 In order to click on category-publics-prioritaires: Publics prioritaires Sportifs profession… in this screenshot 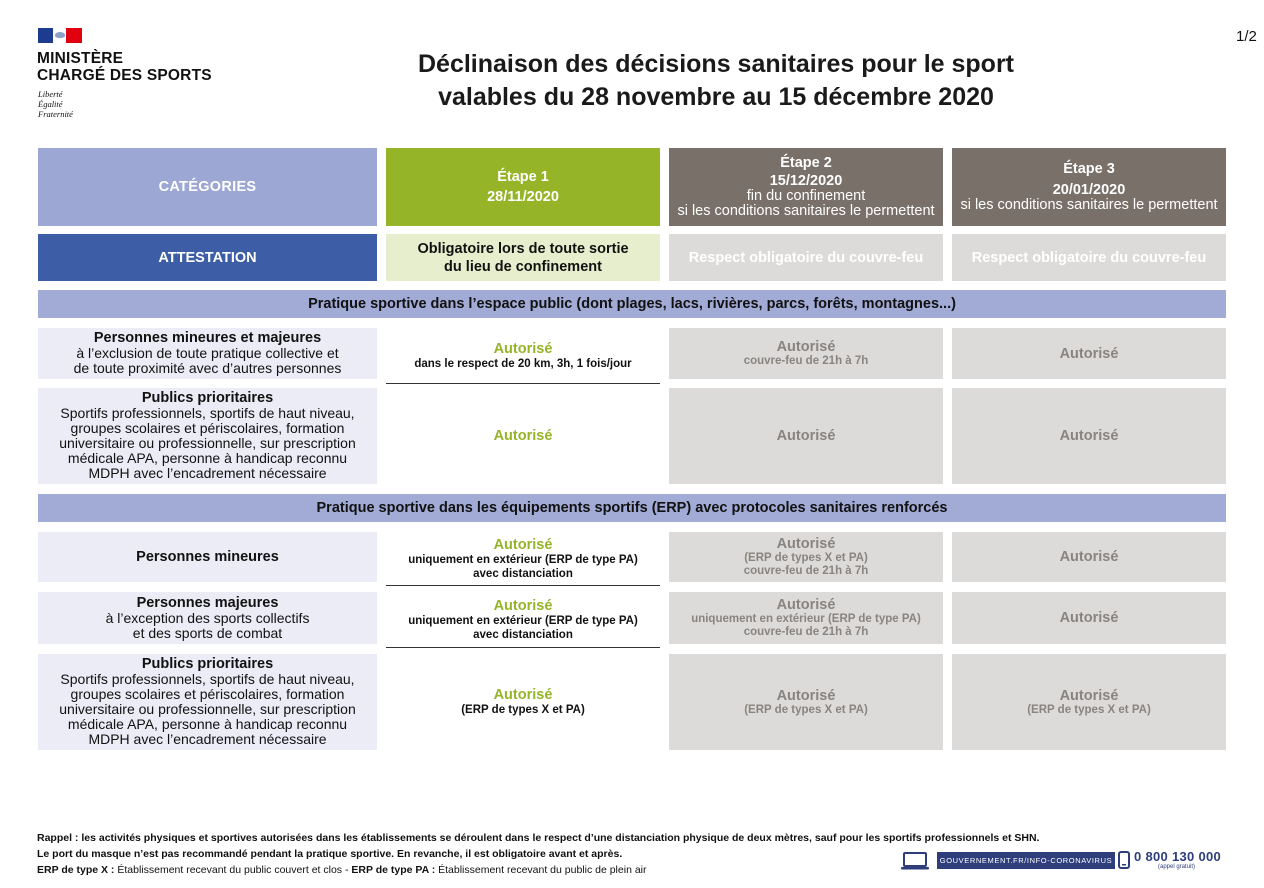, I will do `click(207, 436)`.